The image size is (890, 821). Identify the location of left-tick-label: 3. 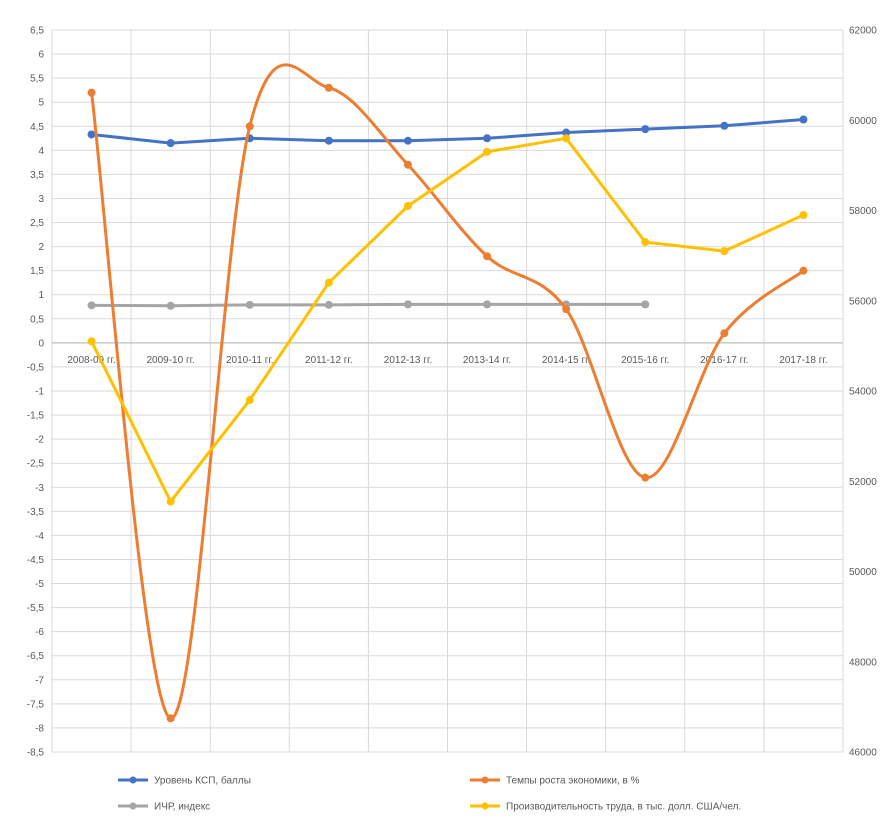
(41, 199).